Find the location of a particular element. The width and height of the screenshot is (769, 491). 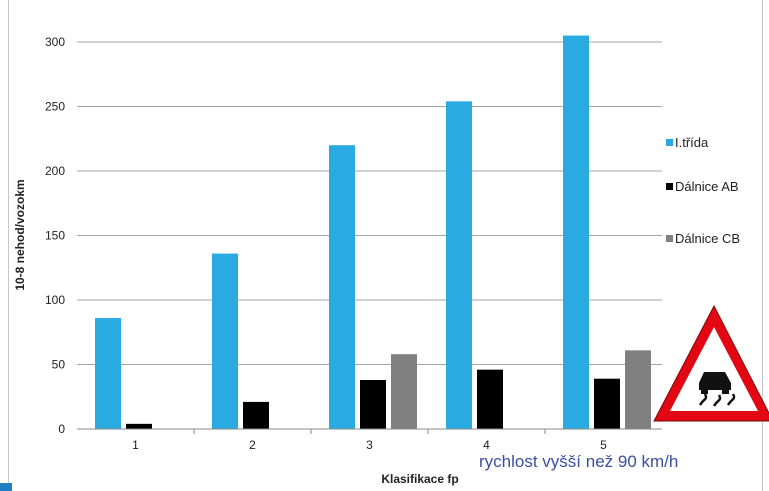

y-tick-label: 200 is located at coordinates (55, 171).